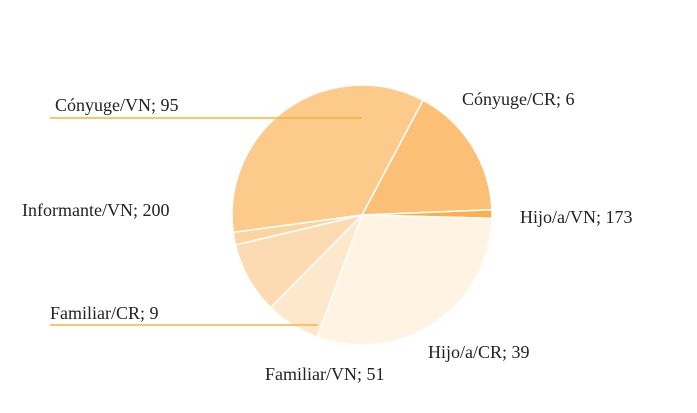  I want to click on slice-label: Hijo/a/VN; 173, so click(576, 217).